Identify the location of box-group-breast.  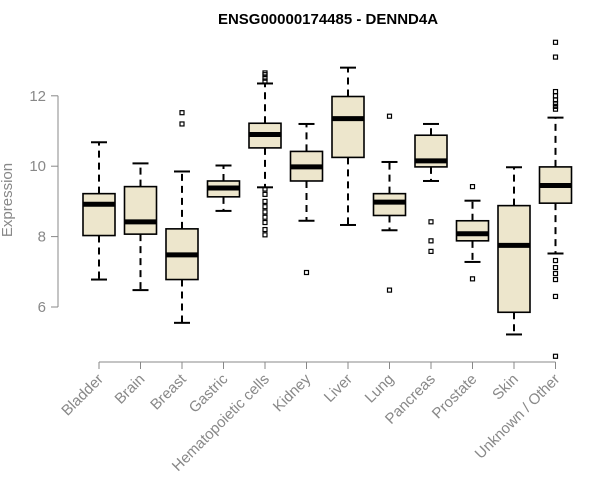
(182, 217).